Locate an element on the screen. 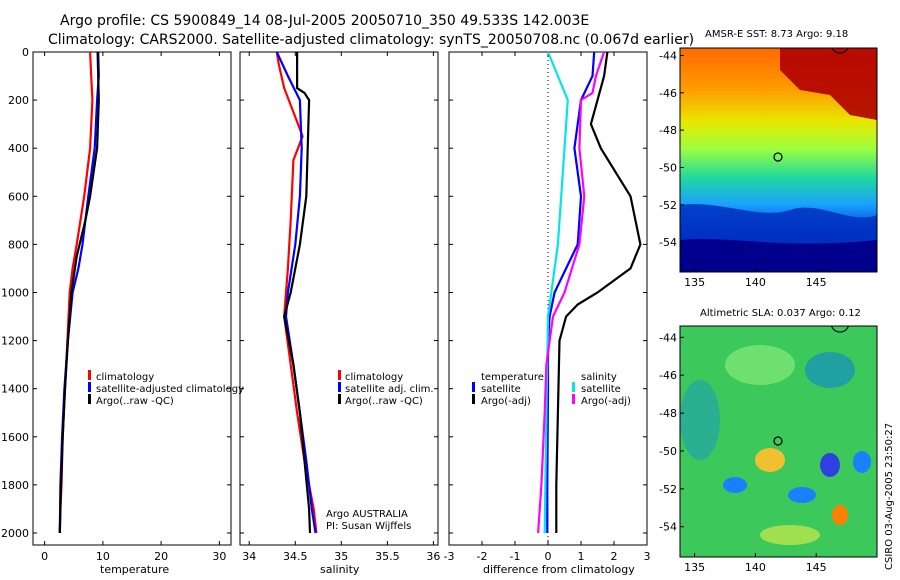 This screenshot has width=900, height=580. series-line-temperature-satellite is located at coordinates (571, 292).